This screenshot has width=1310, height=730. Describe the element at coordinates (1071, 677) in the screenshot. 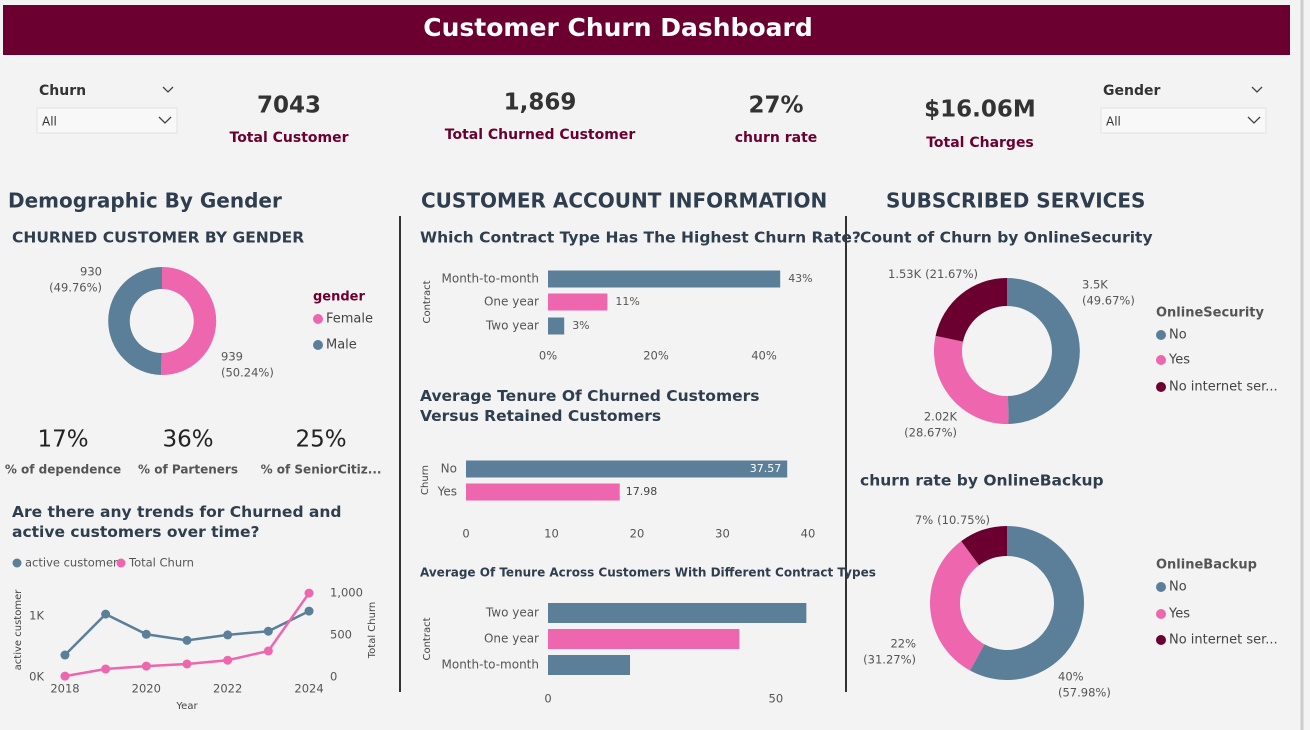

I see `data-label: 40%` at that location.